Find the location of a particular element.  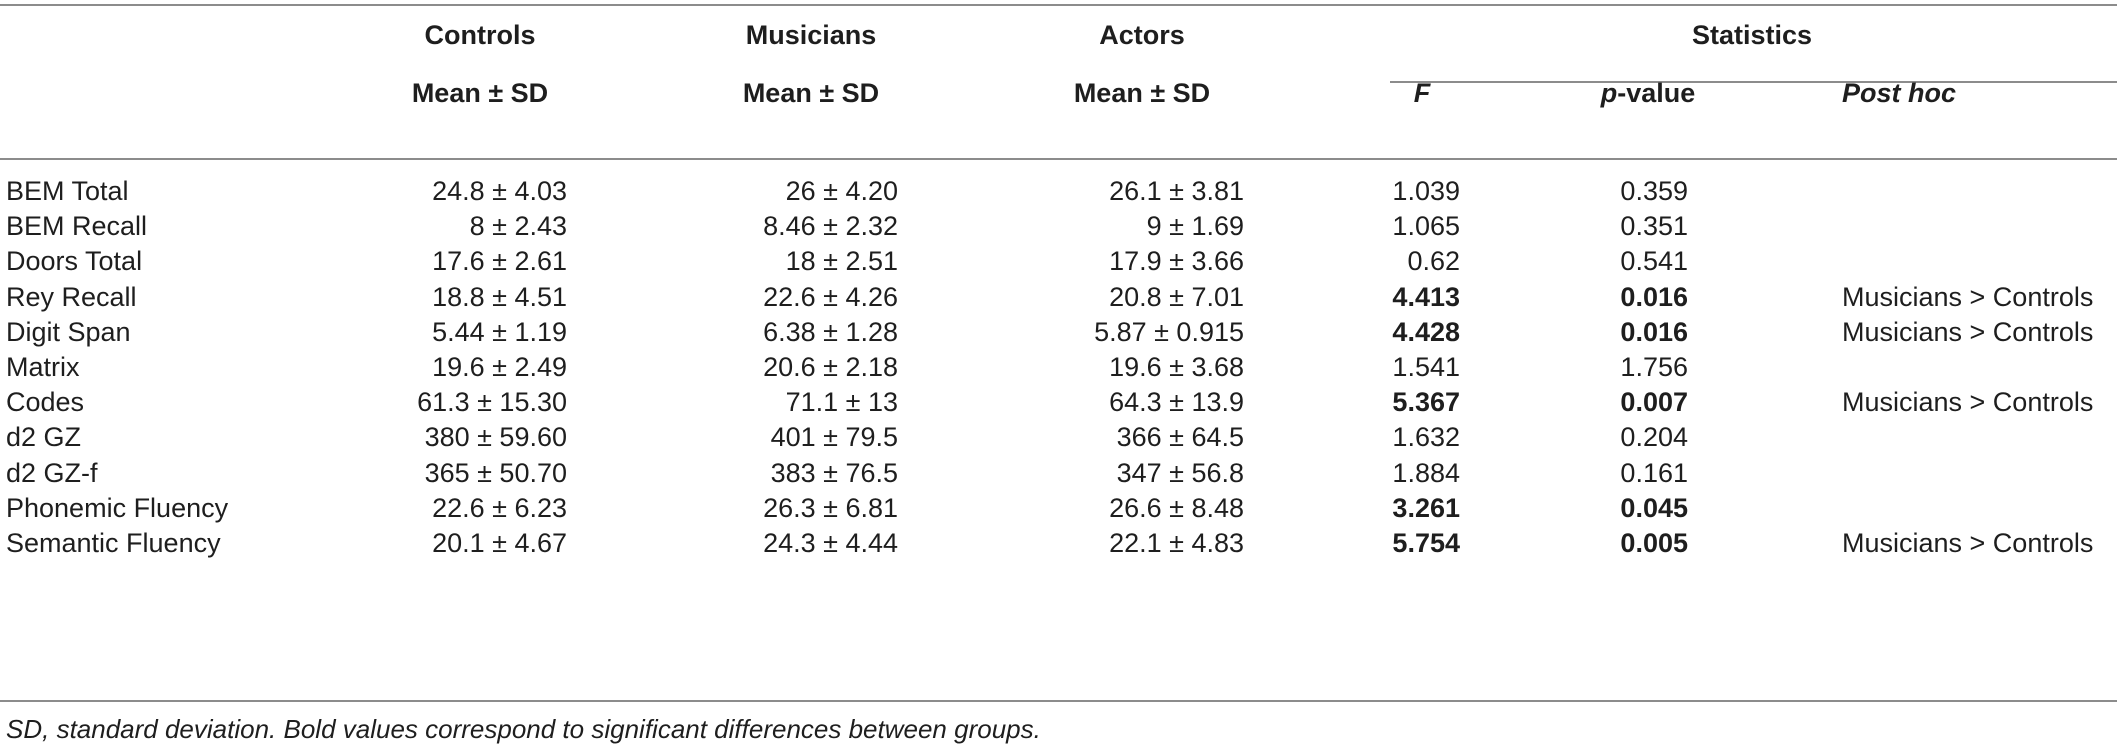

table-top-rule is located at coordinates (1058, 5).